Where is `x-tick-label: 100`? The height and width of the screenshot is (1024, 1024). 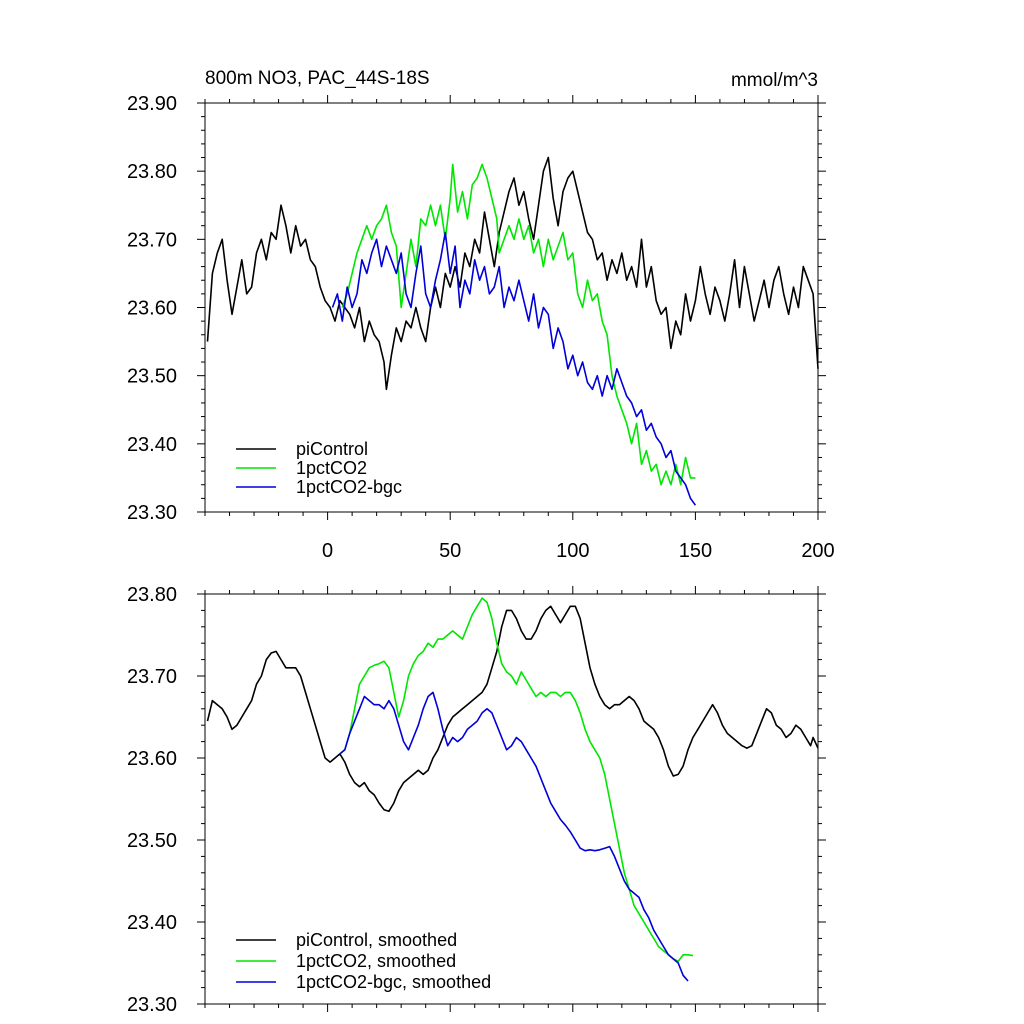
x-tick-label: 100 is located at coordinates (572, 551).